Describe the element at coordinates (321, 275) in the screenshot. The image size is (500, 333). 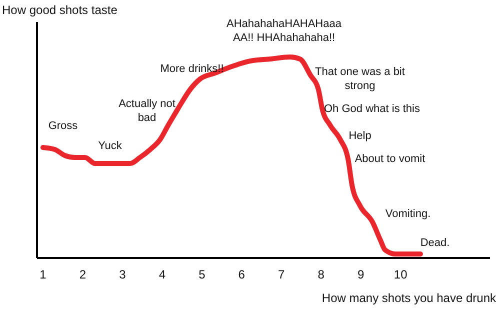
I see `x-tick-label: 8` at that location.